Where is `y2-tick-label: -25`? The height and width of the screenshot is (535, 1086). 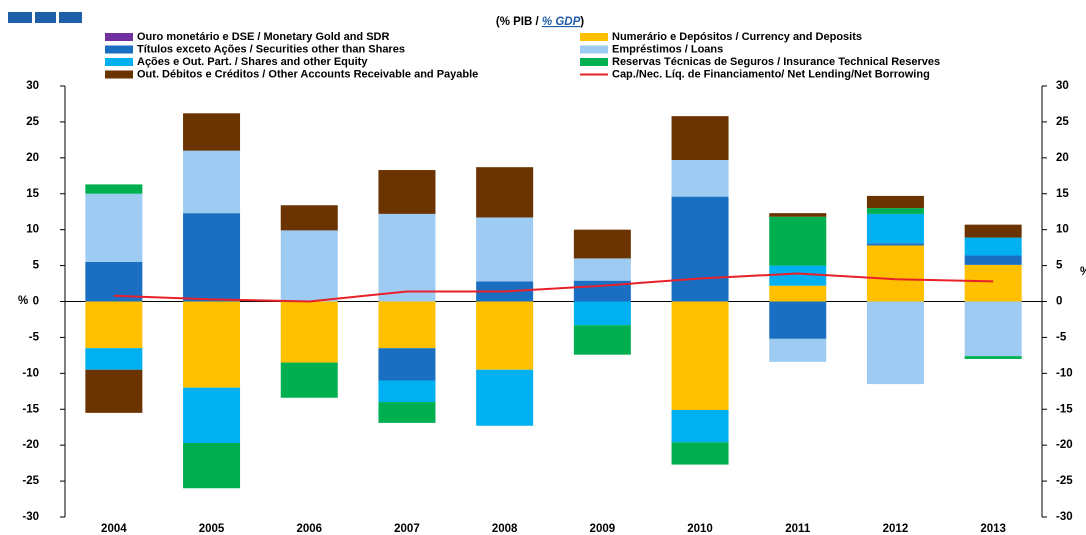
y2-tick-label: -25 is located at coordinates (1064, 481).